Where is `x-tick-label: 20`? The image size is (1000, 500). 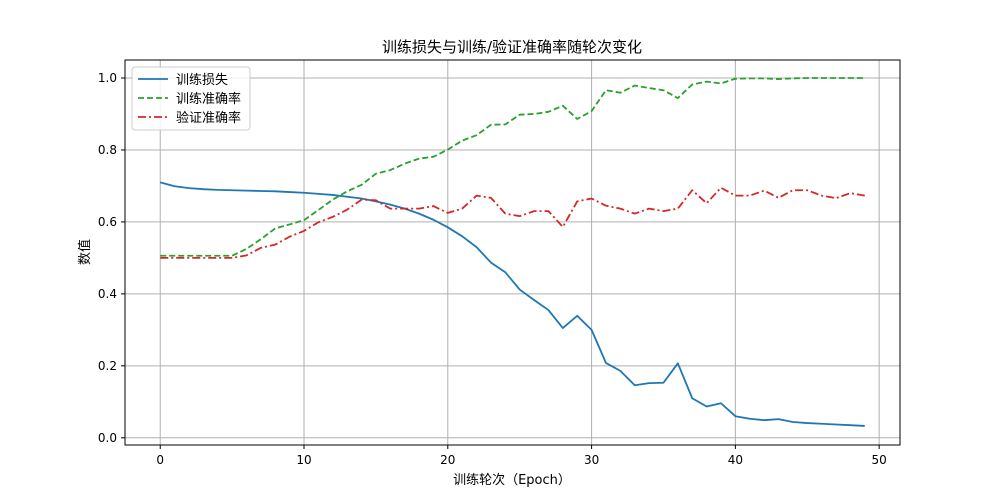
x-tick-label: 20 is located at coordinates (447, 460).